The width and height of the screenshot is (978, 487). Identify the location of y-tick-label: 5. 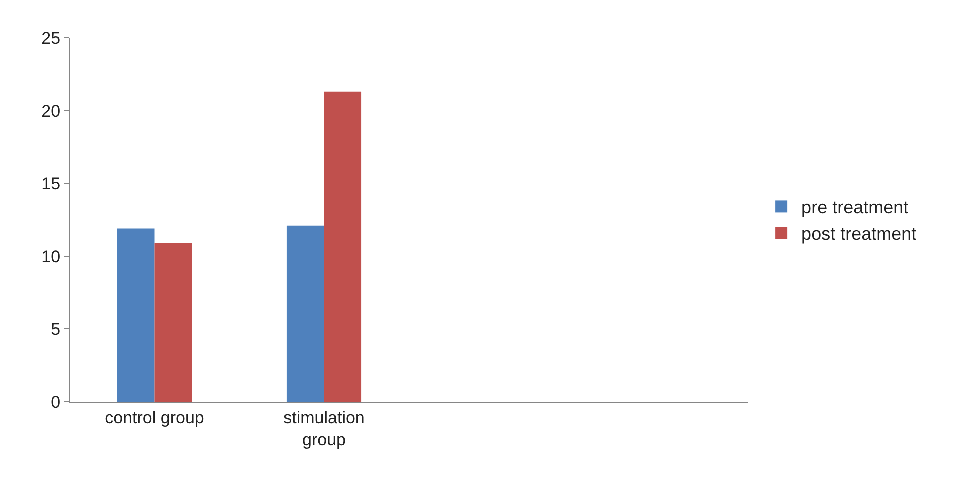
(56, 330).